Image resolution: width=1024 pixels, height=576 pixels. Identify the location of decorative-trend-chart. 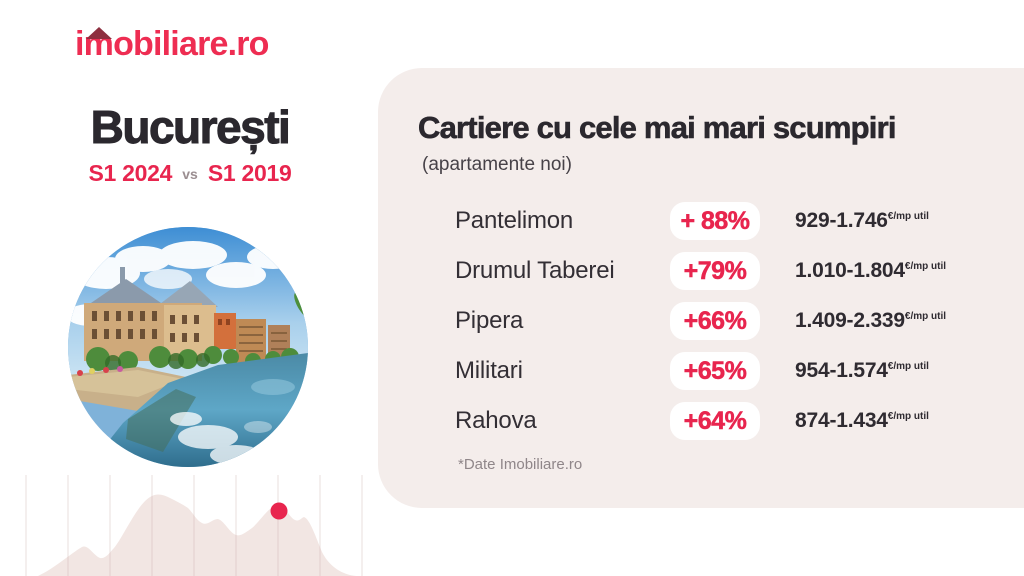
(201, 525).